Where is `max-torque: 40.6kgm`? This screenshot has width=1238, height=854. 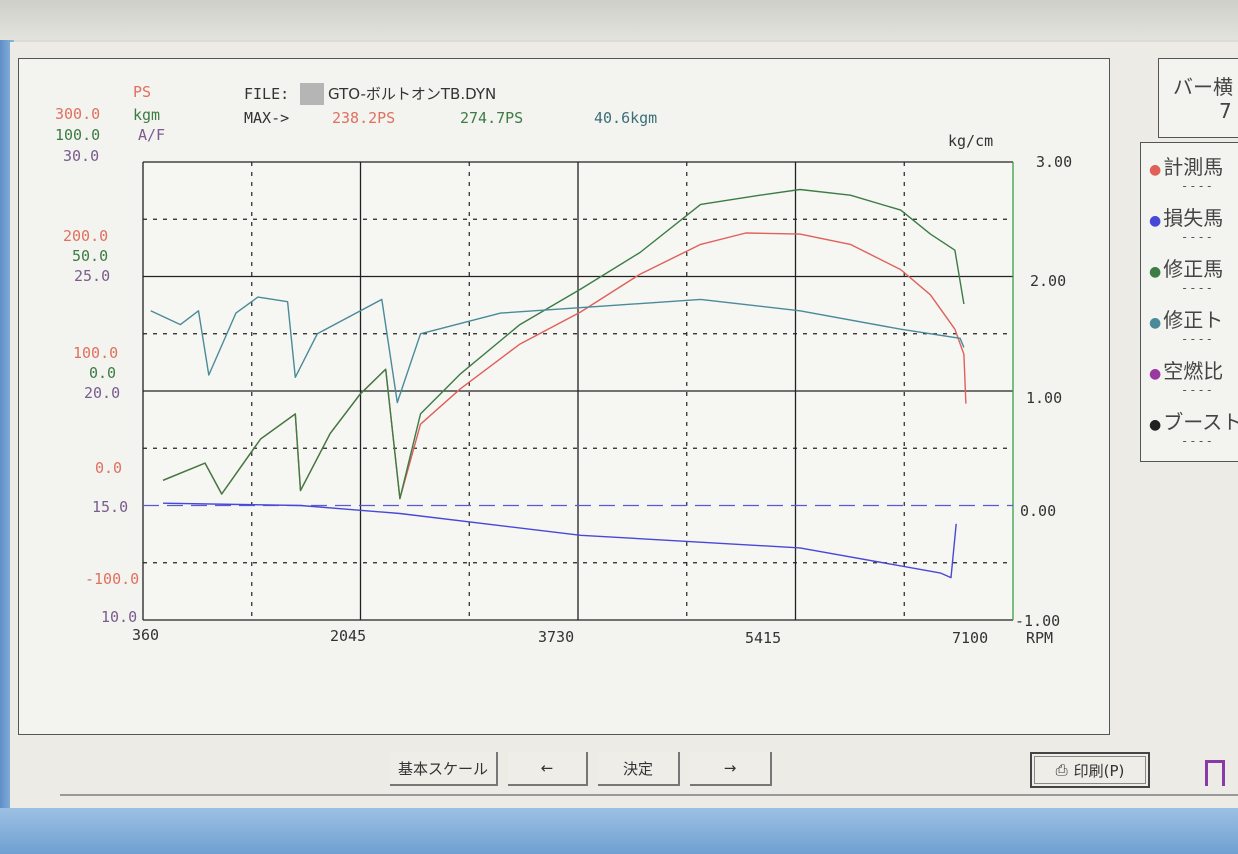
max-torque: 40.6kgm is located at coordinates (626, 118).